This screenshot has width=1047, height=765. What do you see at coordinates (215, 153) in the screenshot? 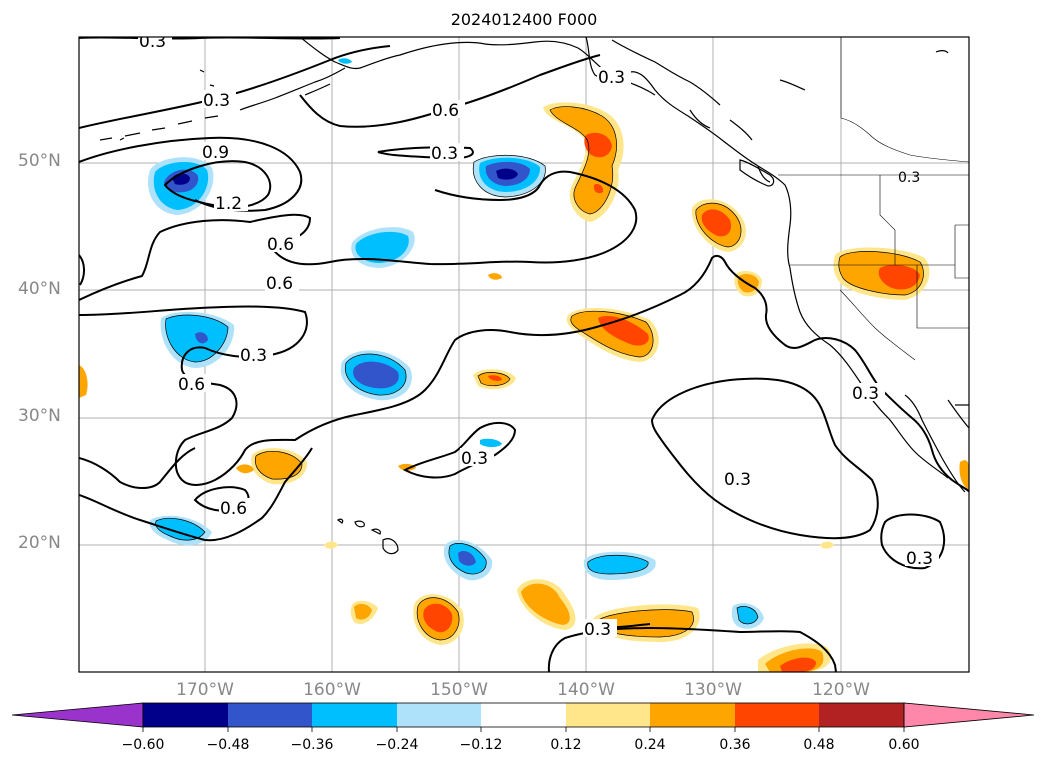
I see `contour-label: 0.9` at bounding box center [215, 153].